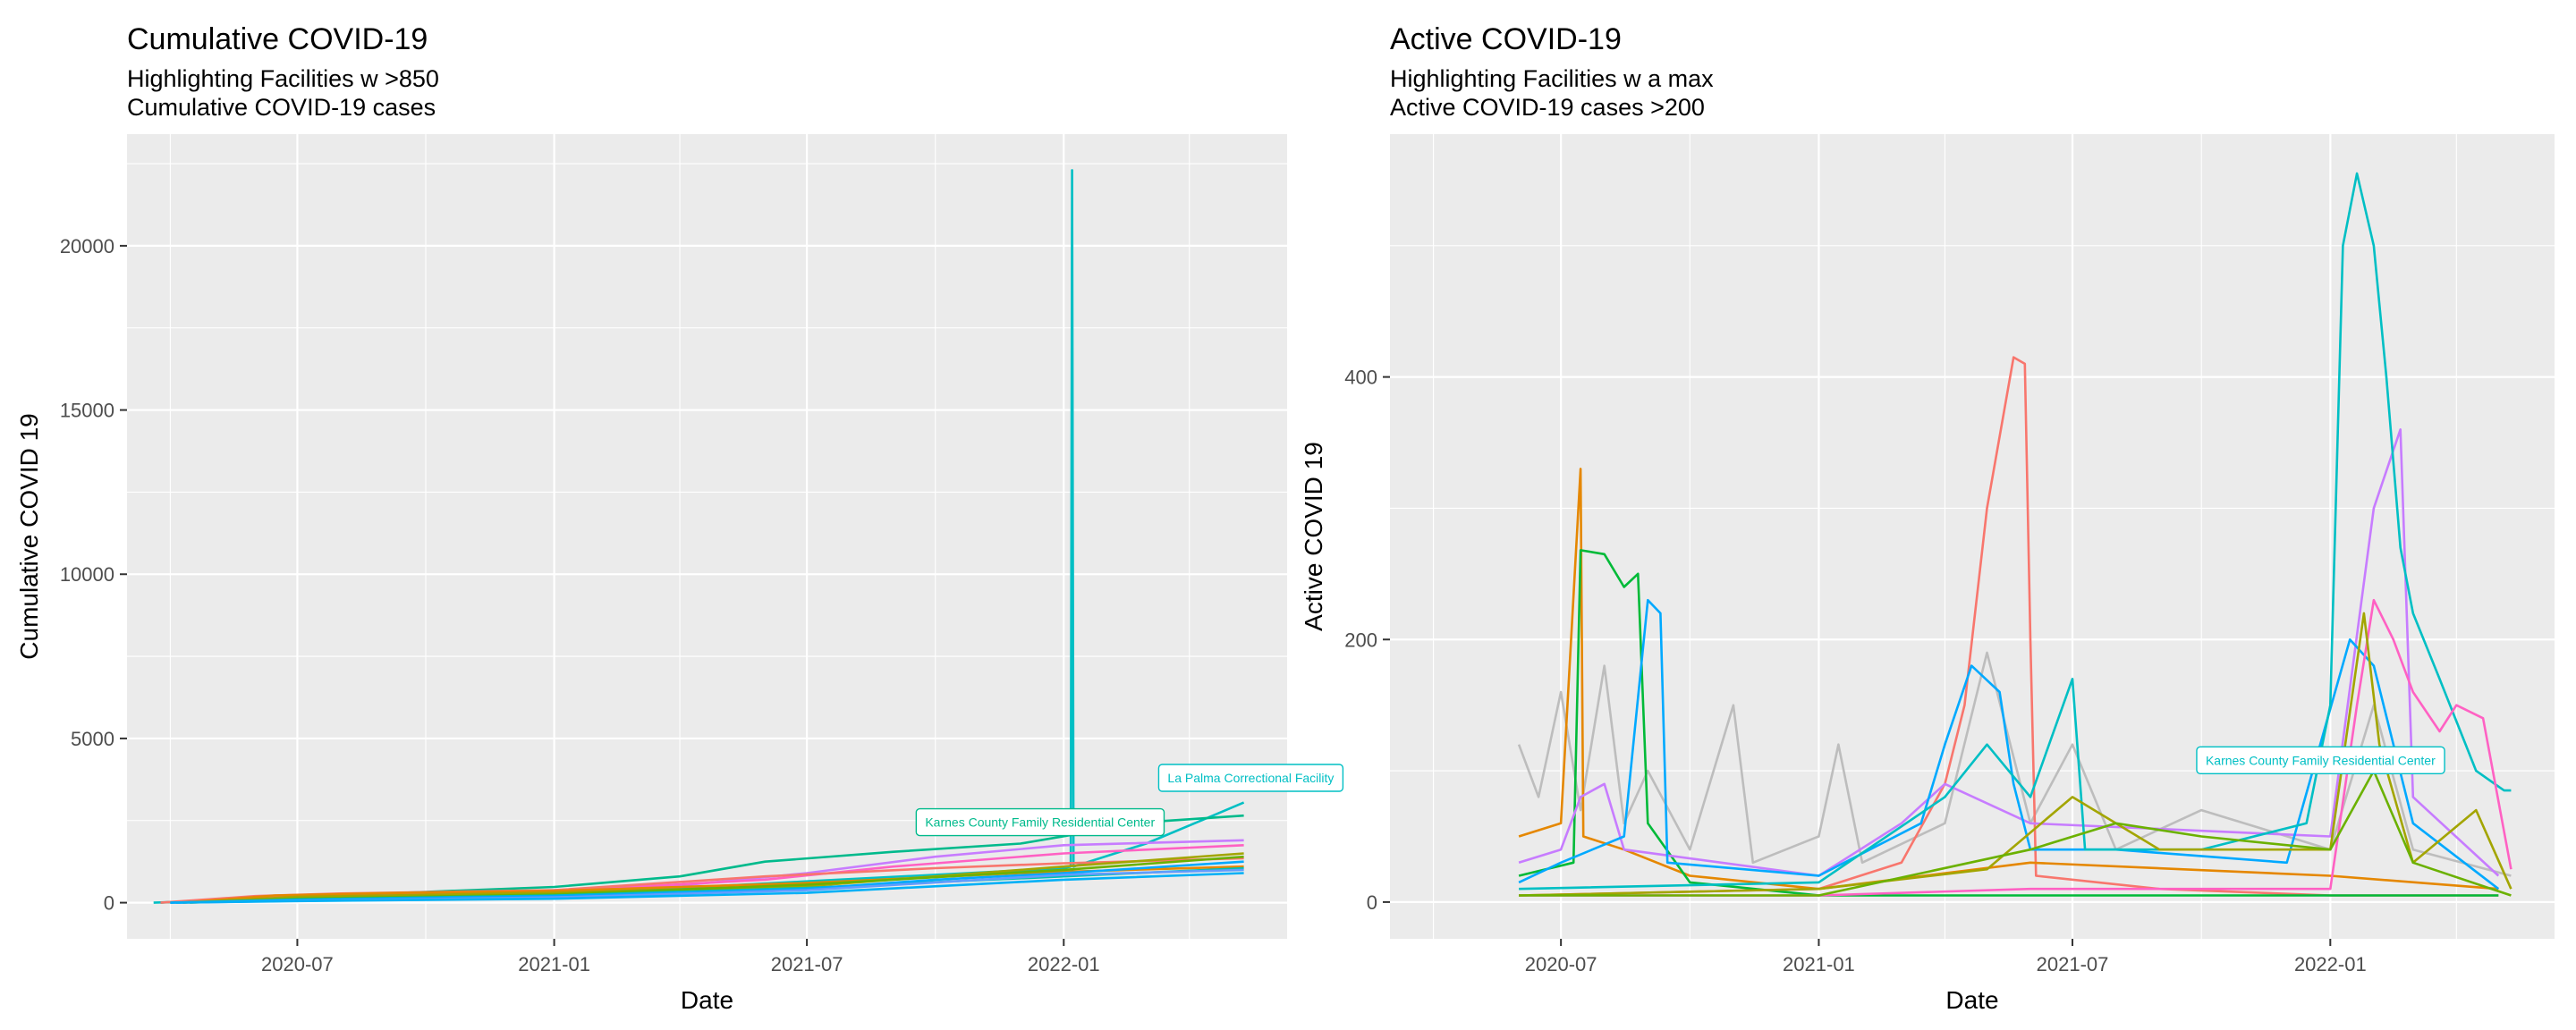  Describe the element at coordinates (29, 536) in the screenshot. I see `y-axis-title: Cumulative COVID 19` at that location.